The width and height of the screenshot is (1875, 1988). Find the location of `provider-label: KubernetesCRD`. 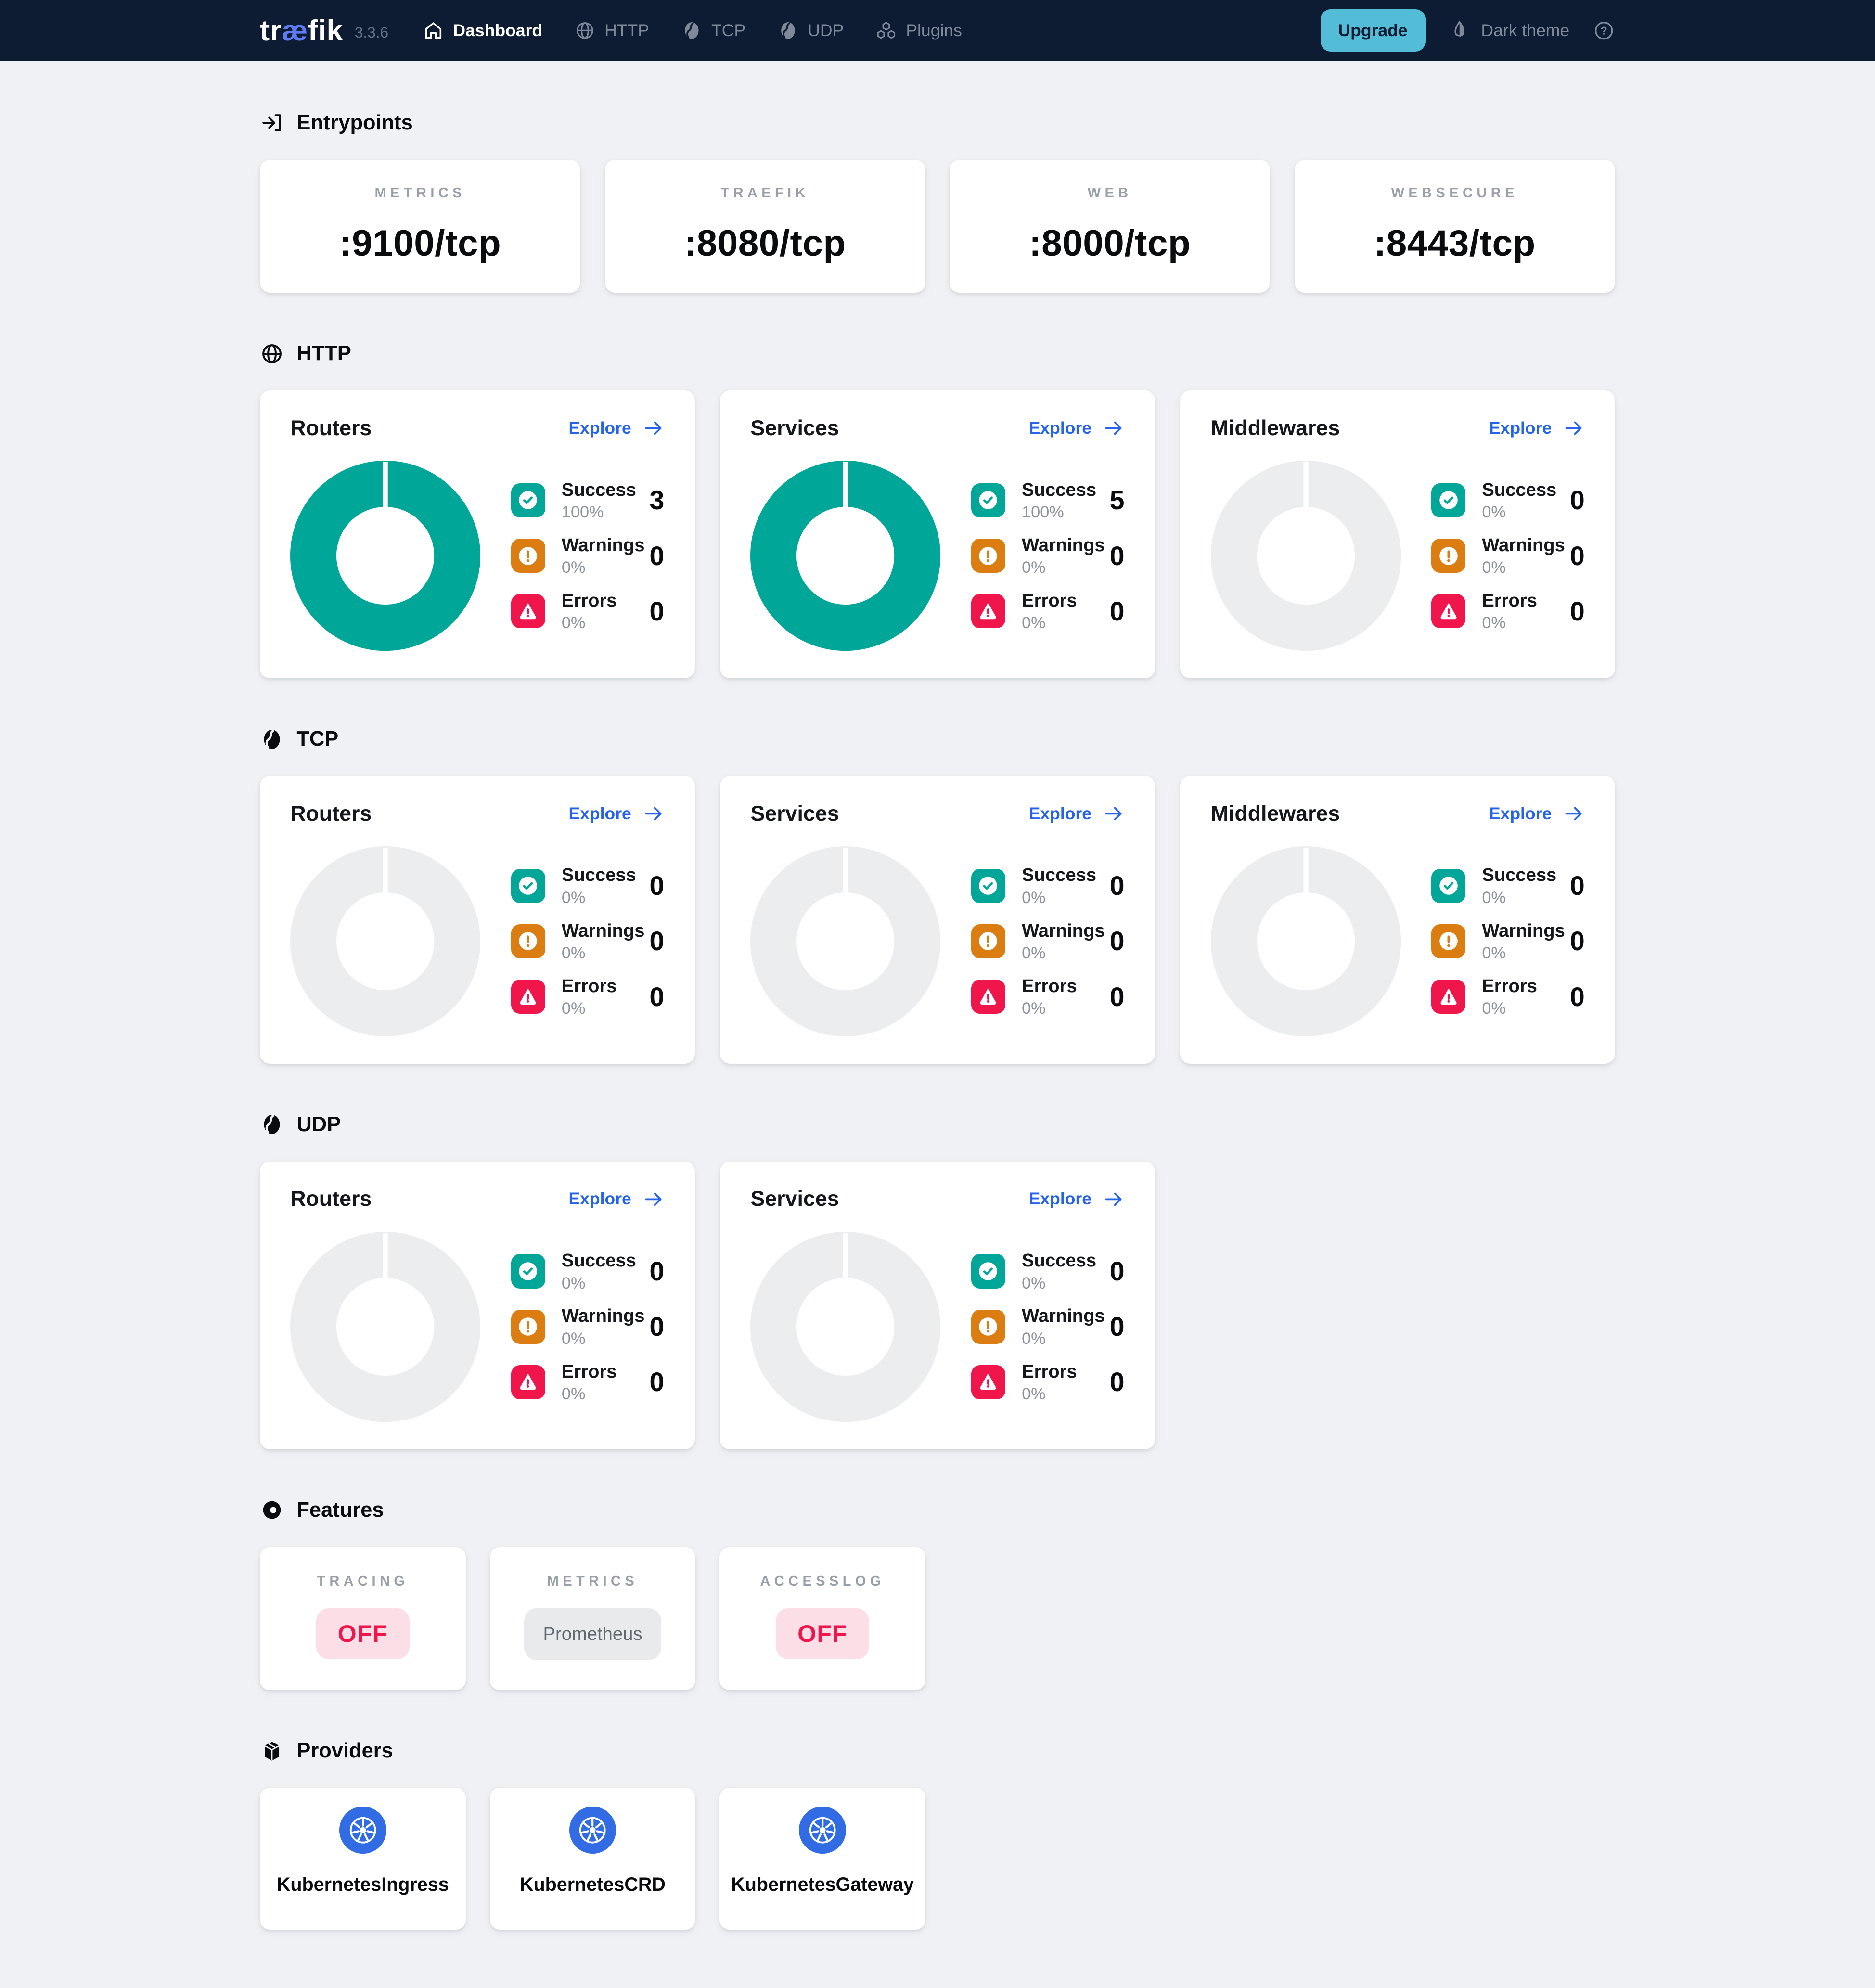

provider-label: KubernetesCRD is located at coordinates (593, 1885).